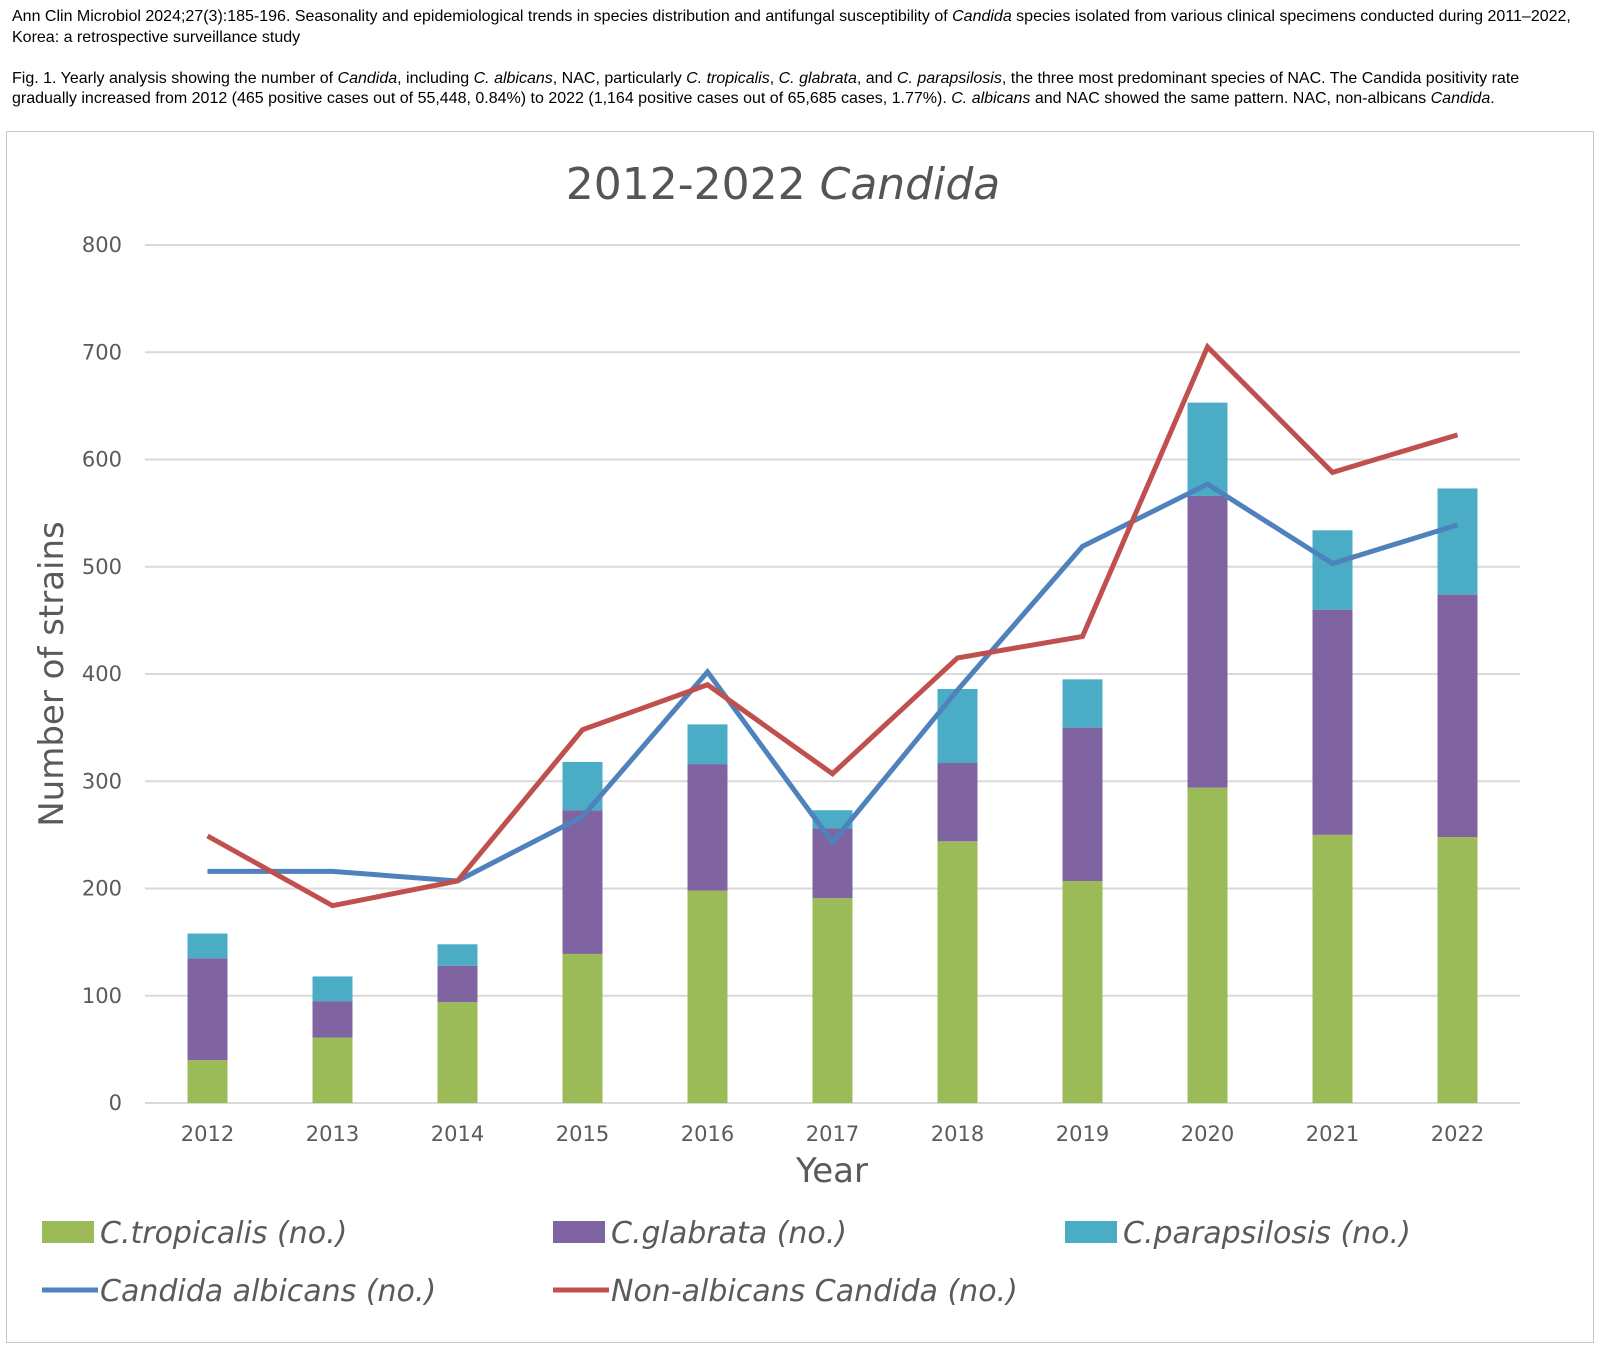 The width and height of the screenshot is (1600, 1350). Describe the element at coordinates (728, 78) in the screenshot. I see `caption-segment: C. tropicalis` at that location.